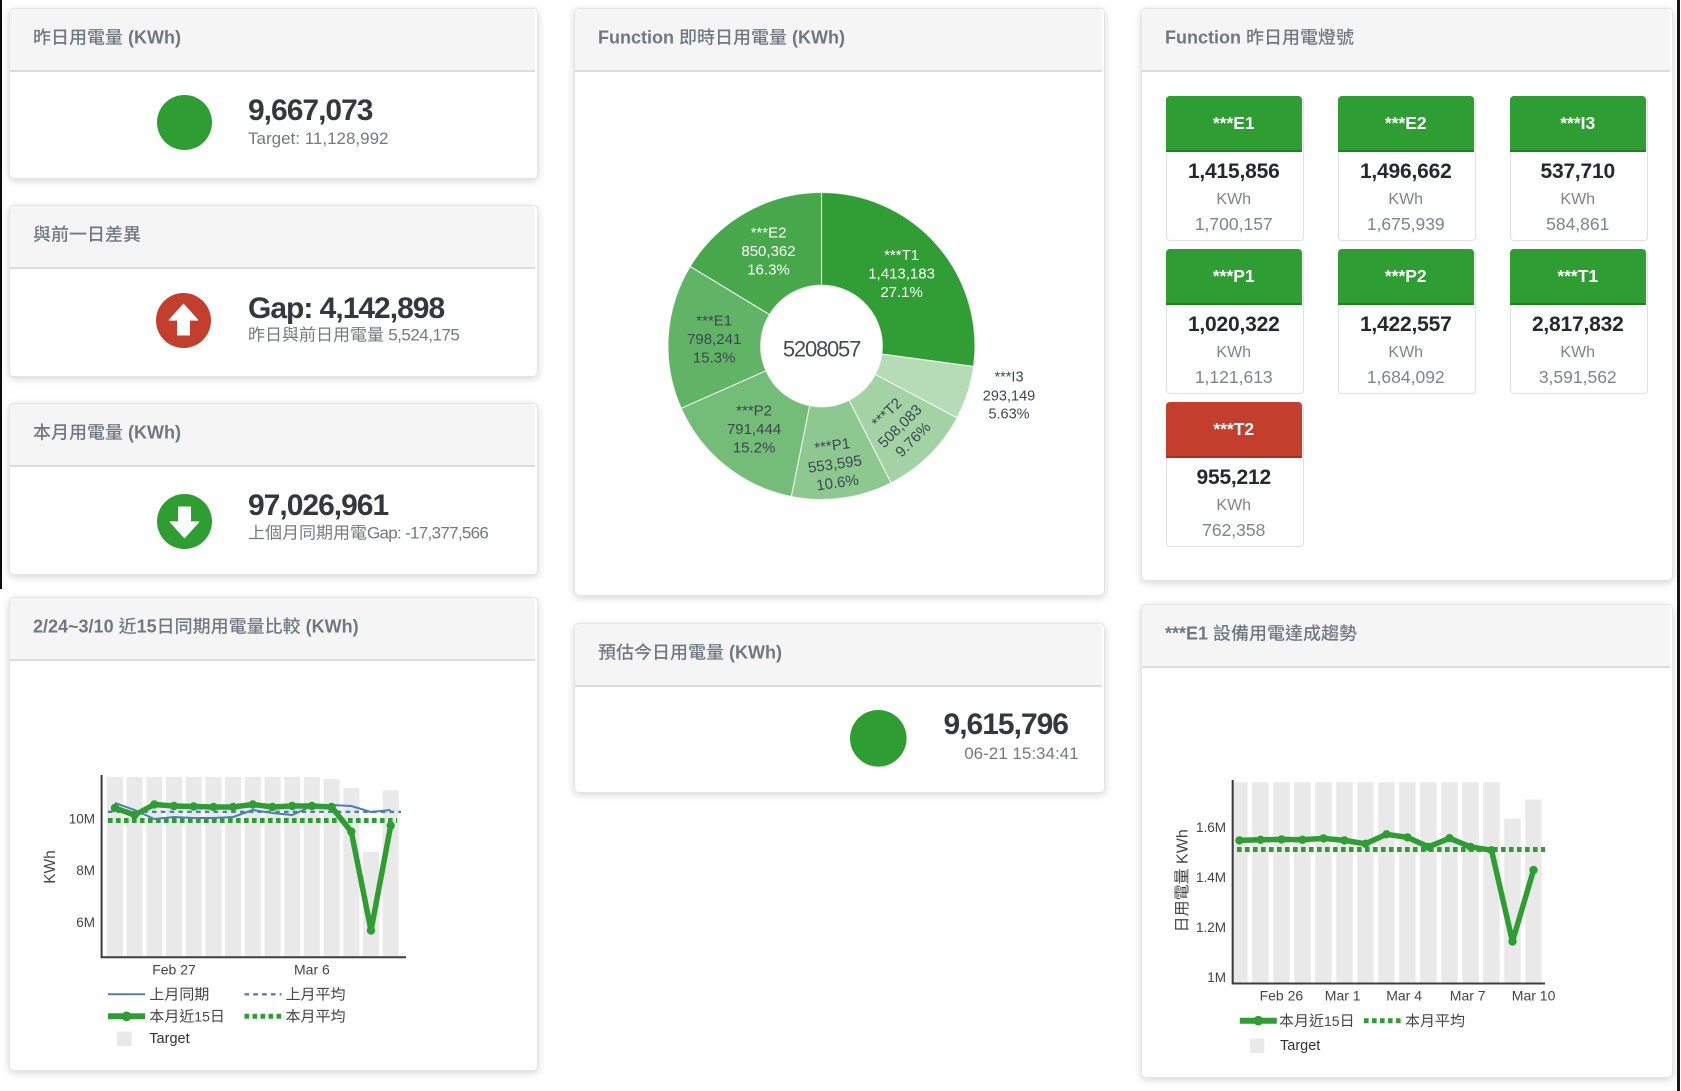 This screenshot has width=1681, height=1091. I want to click on svg-text: 10.6%, so click(837, 483).